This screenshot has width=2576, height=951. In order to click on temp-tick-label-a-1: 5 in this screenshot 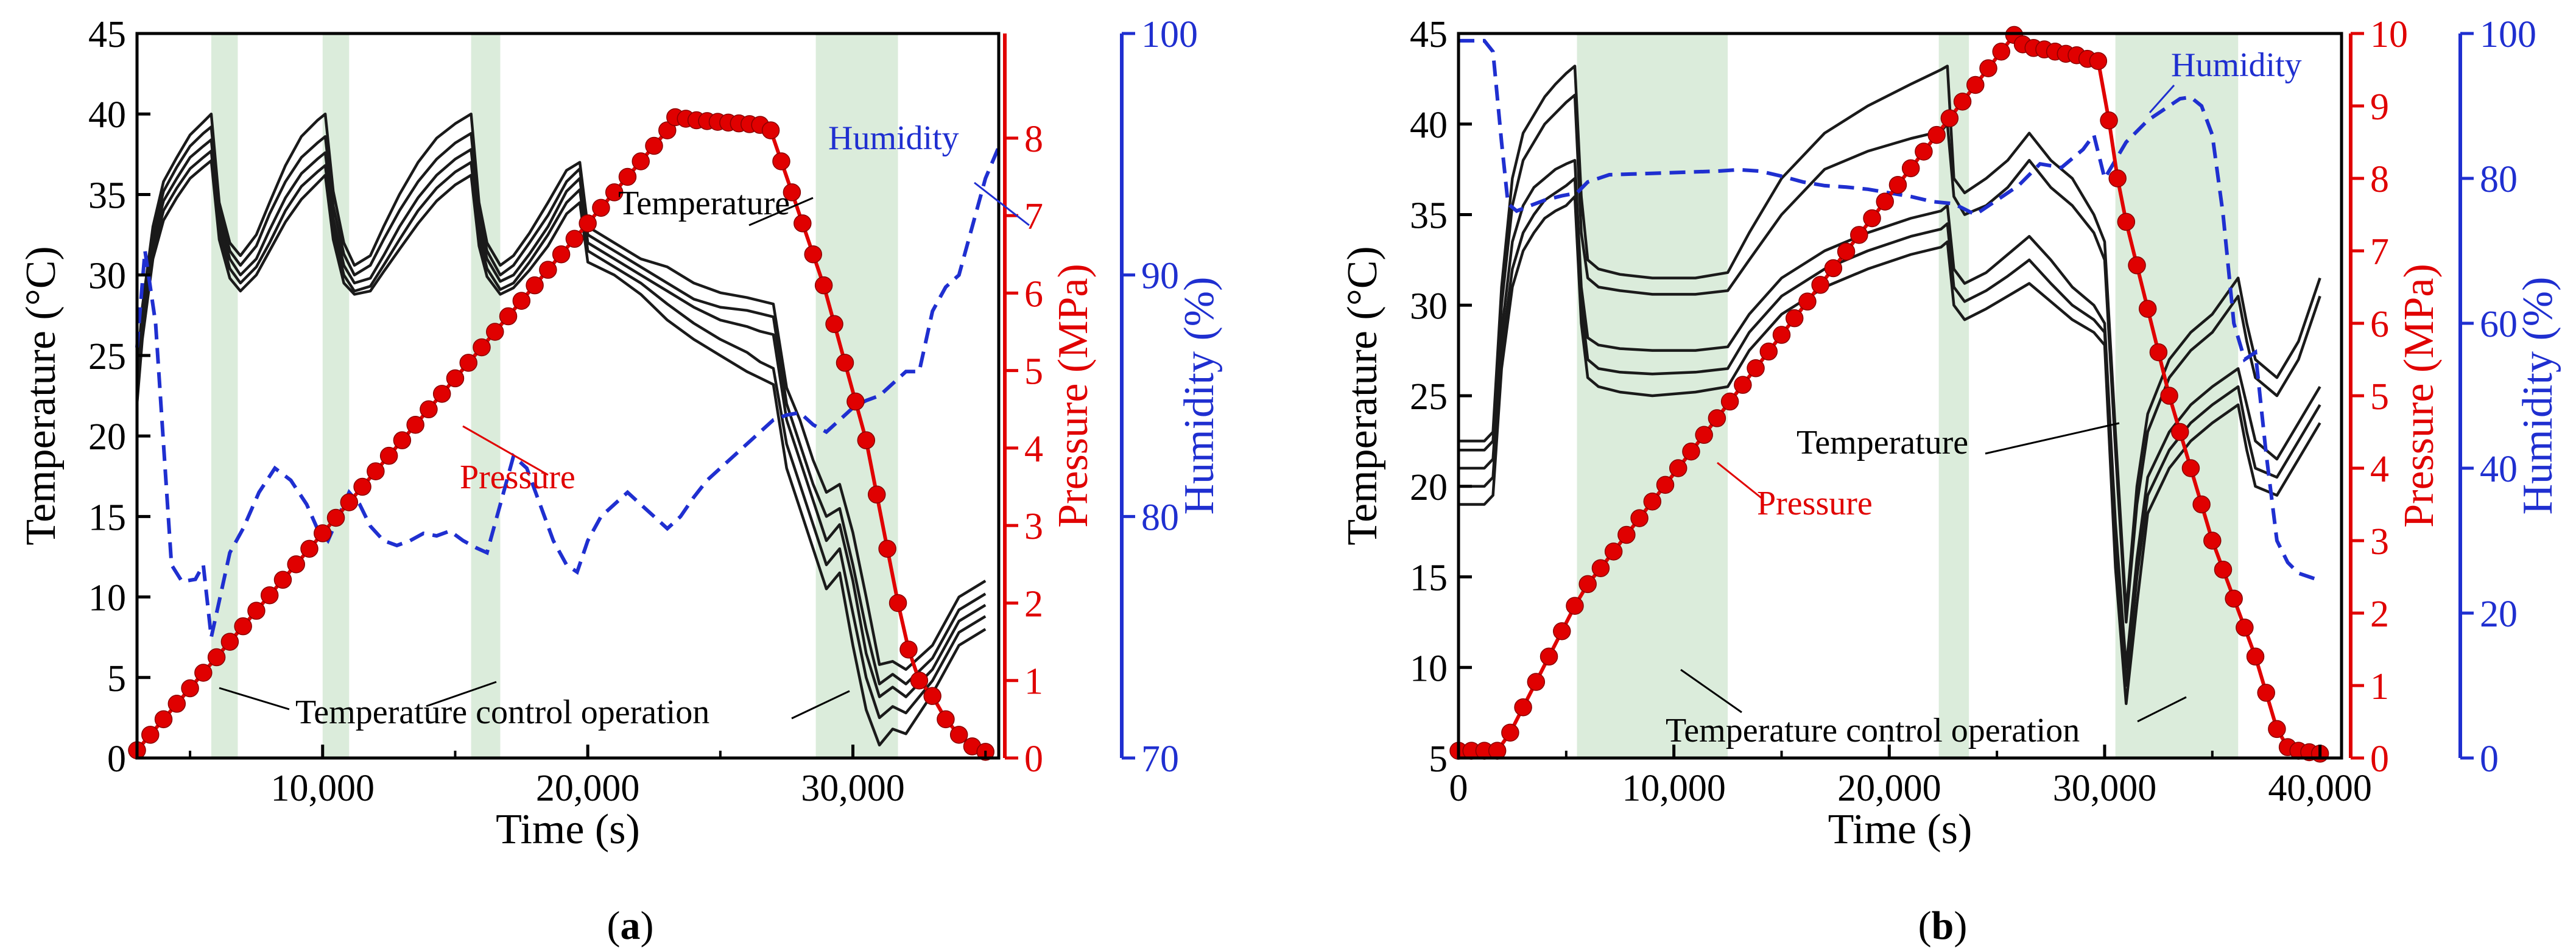, I will do `click(116, 679)`.